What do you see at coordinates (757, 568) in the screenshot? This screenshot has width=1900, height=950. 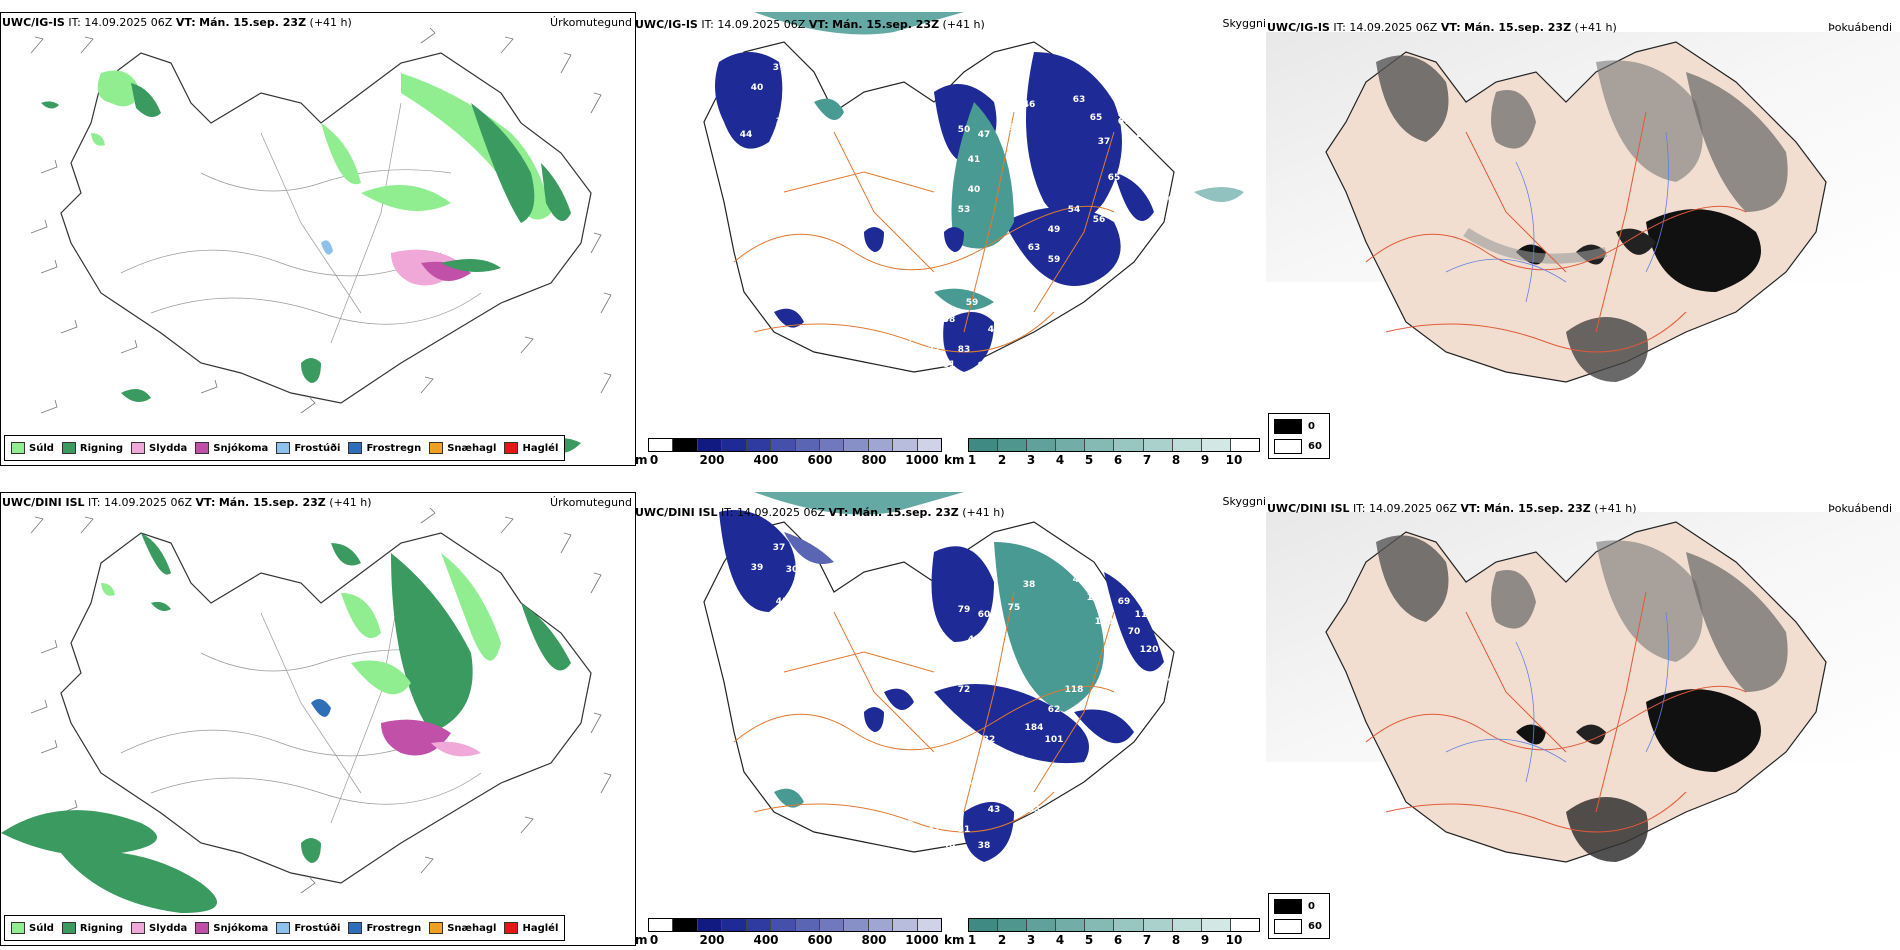 I see `cloud-base-value-label: 39` at bounding box center [757, 568].